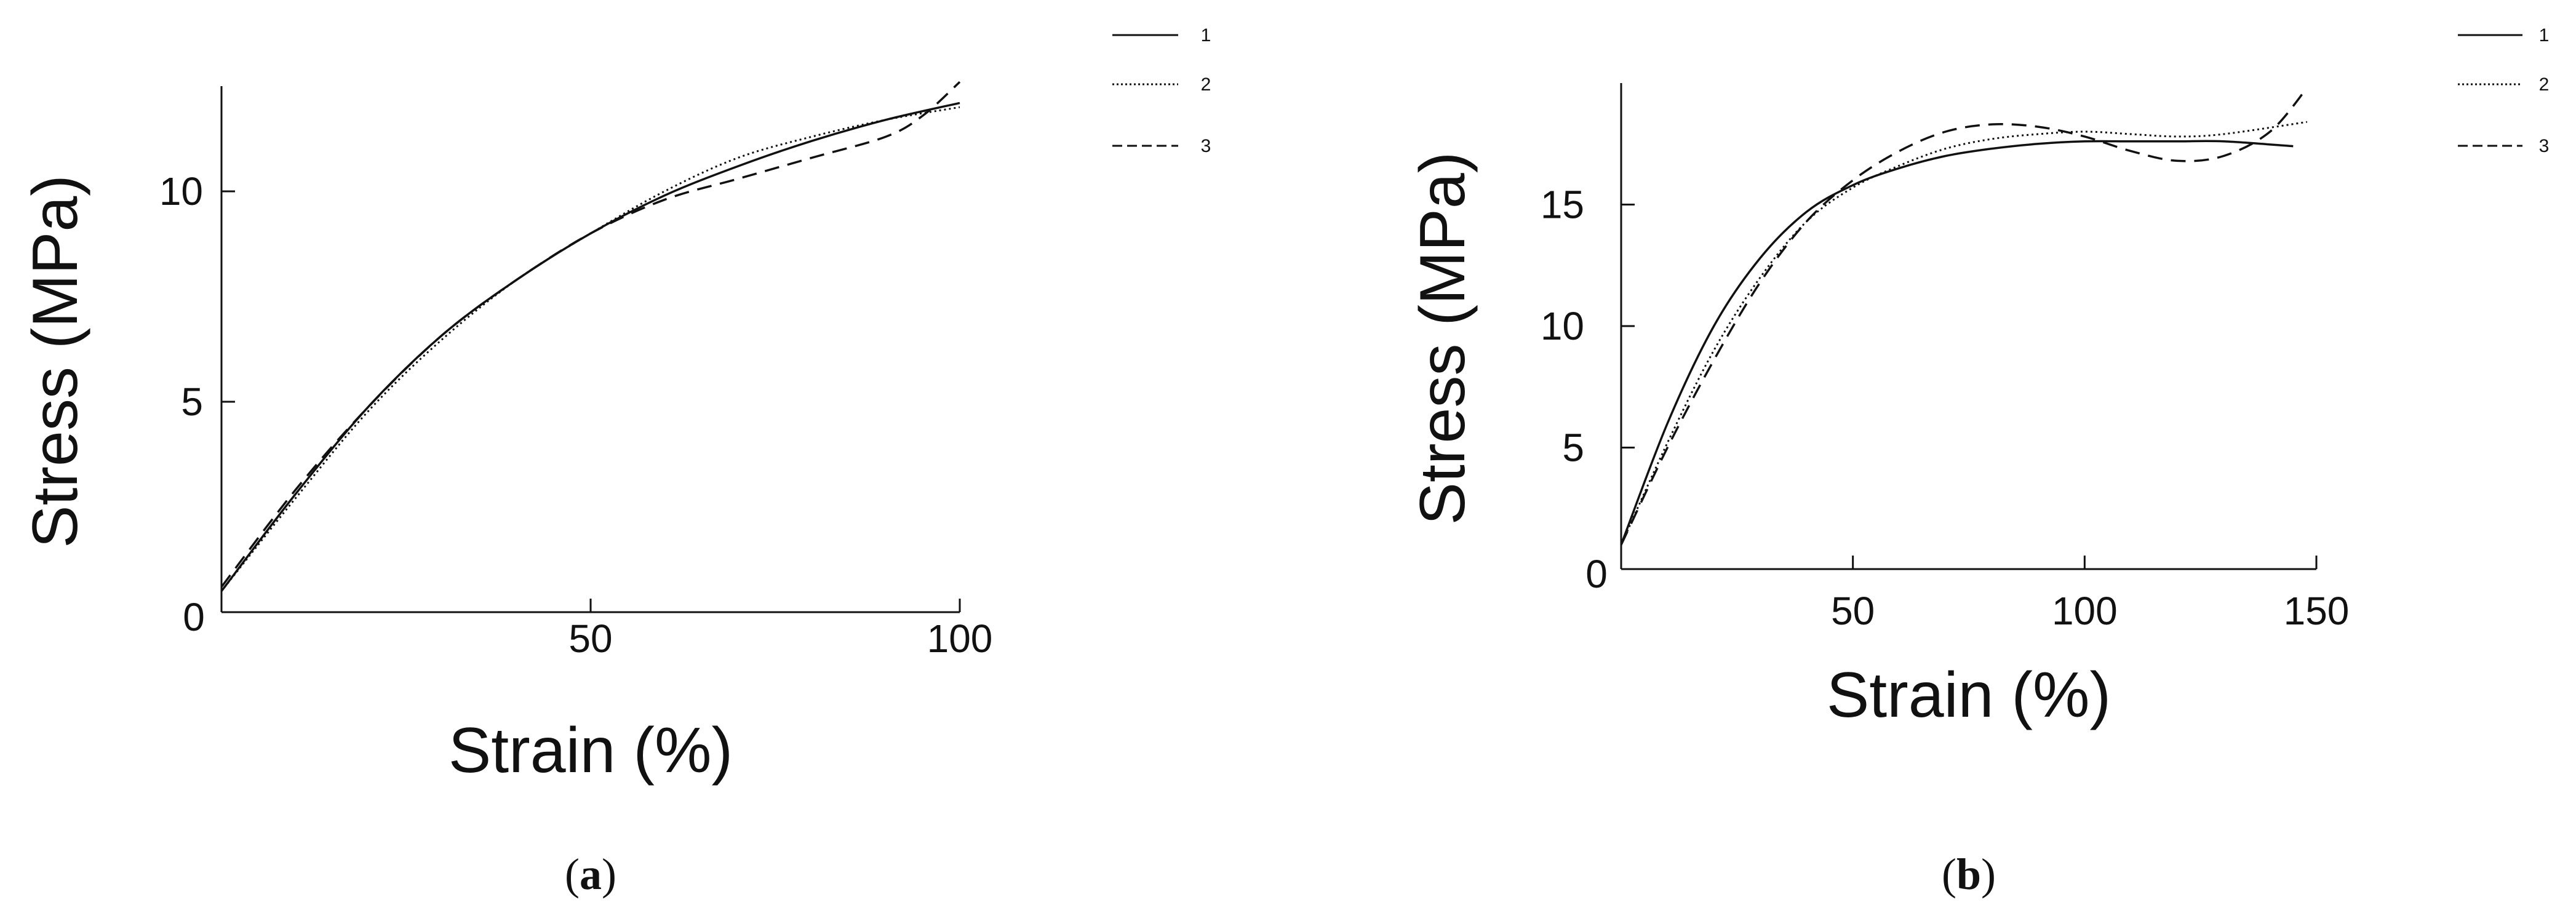 The image size is (2576, 913). What do you see at coordinates (1563, 205) in the screenshot?
I see `y-tick-label: 15` at bounding box center [1563, 205].